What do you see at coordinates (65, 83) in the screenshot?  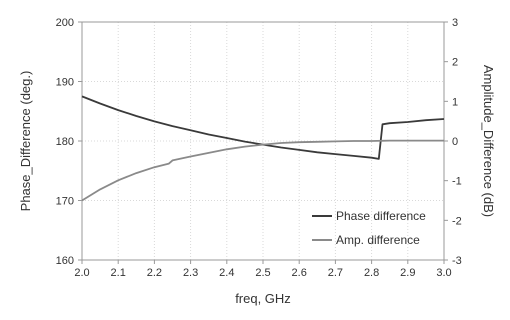 I see `y-left-tick-label: 190` at bounding box center [65, 83].